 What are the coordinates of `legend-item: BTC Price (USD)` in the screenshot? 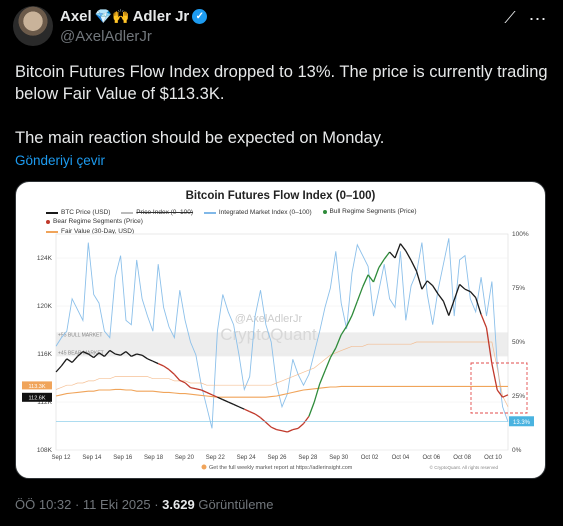 It's located at (78, 212).